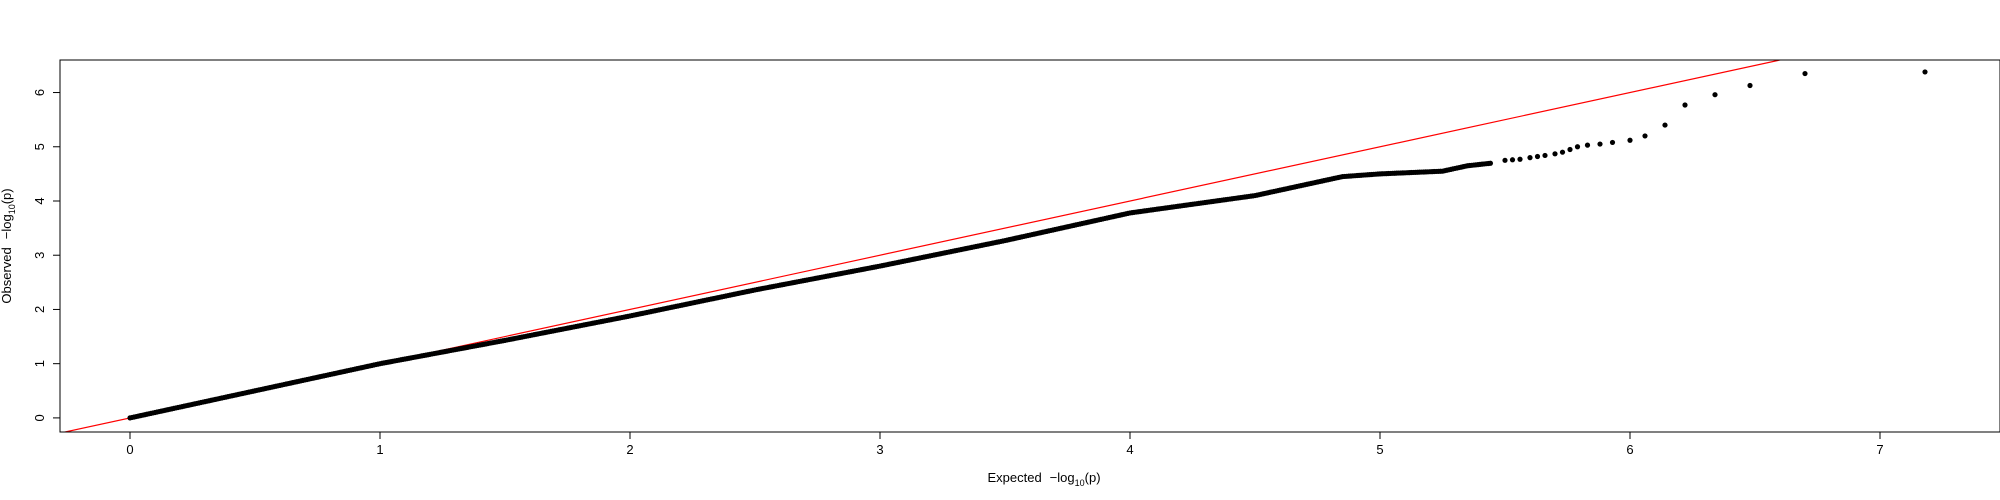  I want to click on y-tick-label: 4, so click(39, 200).